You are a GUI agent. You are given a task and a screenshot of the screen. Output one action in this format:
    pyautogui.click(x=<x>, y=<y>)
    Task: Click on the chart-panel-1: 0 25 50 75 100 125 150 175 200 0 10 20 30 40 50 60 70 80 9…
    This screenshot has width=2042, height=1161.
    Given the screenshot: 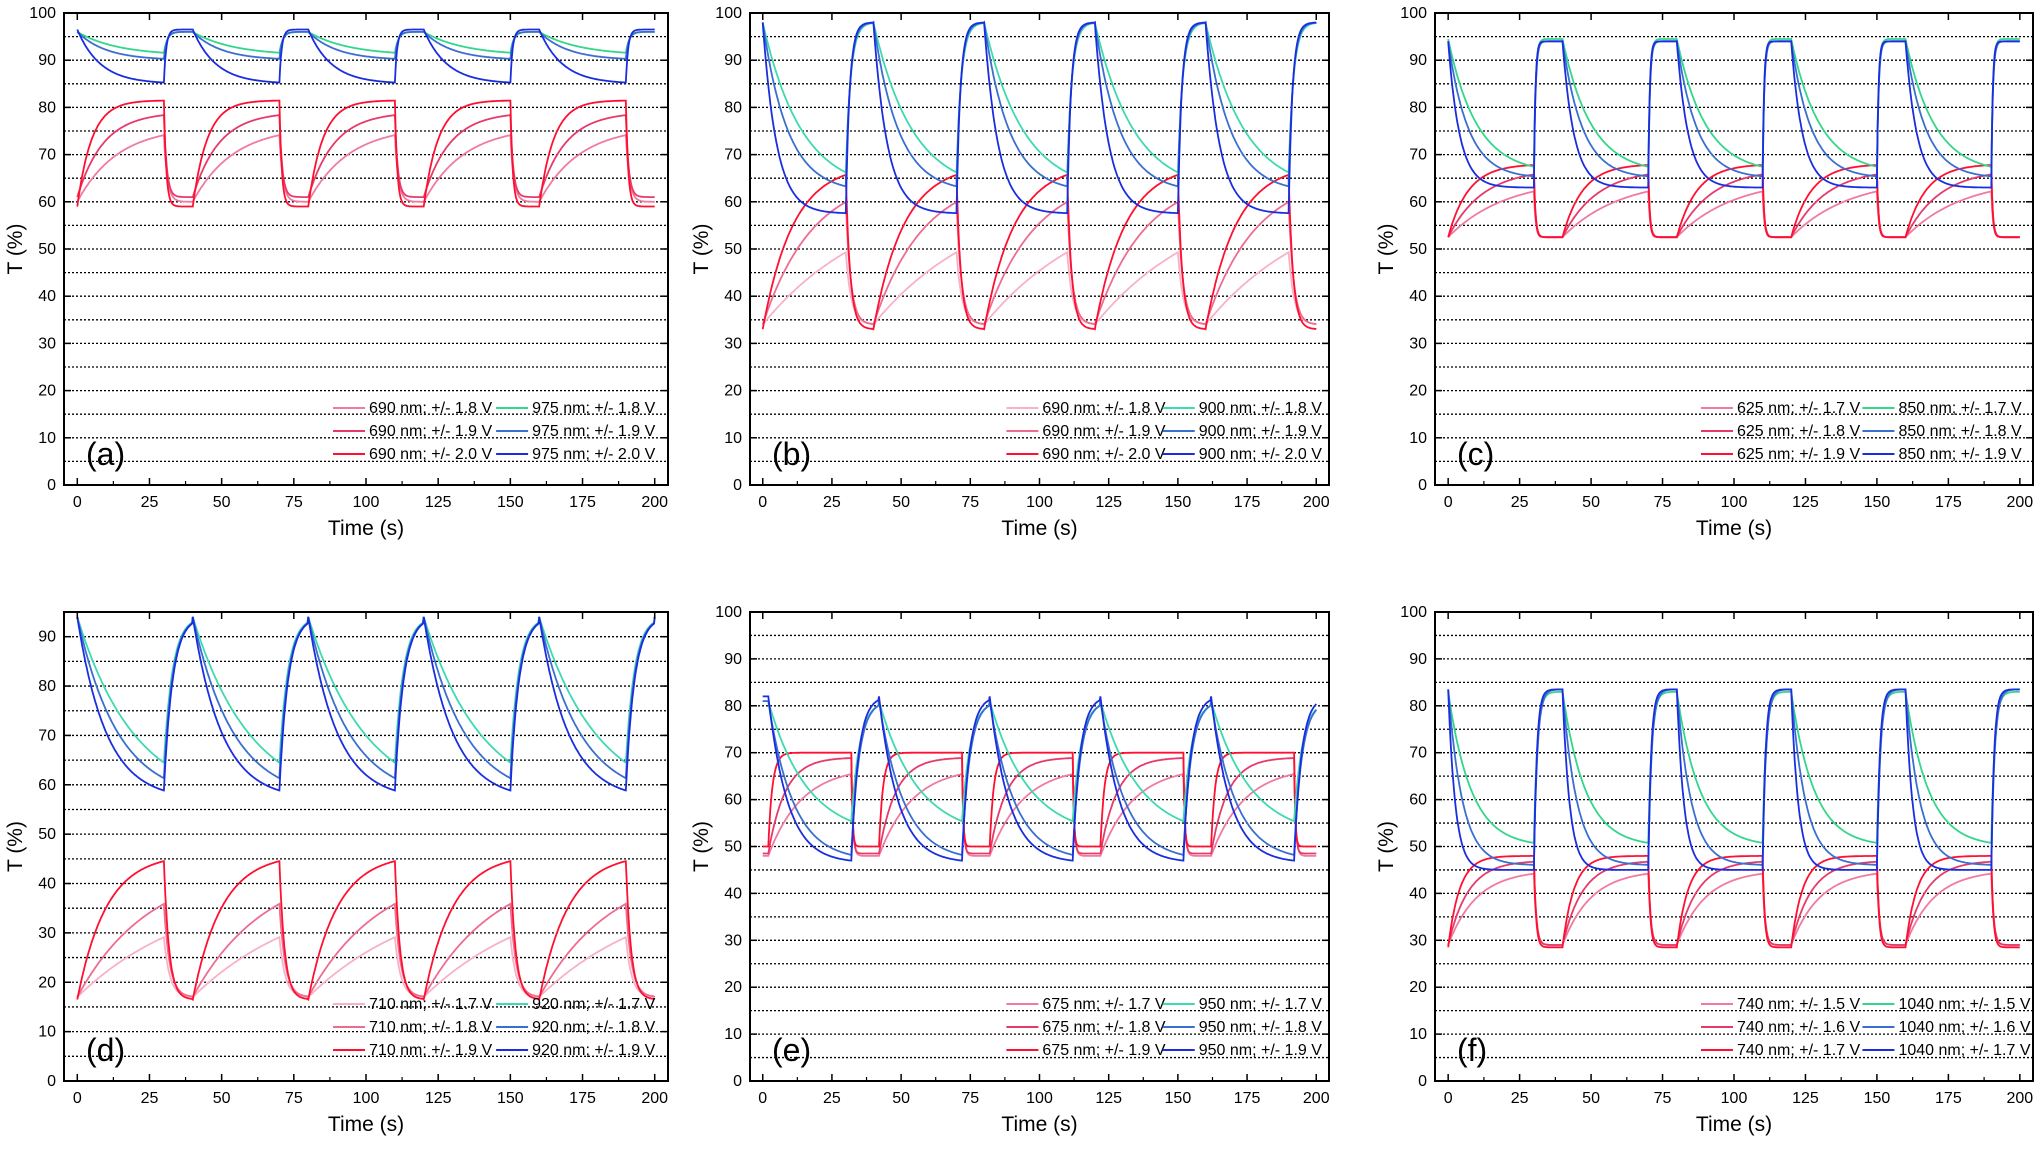 What is the action you would take?
    pyautogui.click(x=1010, y=272)
    